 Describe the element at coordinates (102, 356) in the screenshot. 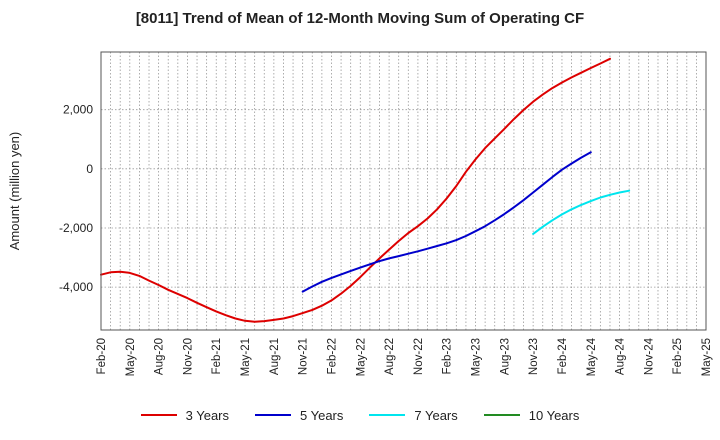

I see `x-tick-label: Feb-20` at that location.